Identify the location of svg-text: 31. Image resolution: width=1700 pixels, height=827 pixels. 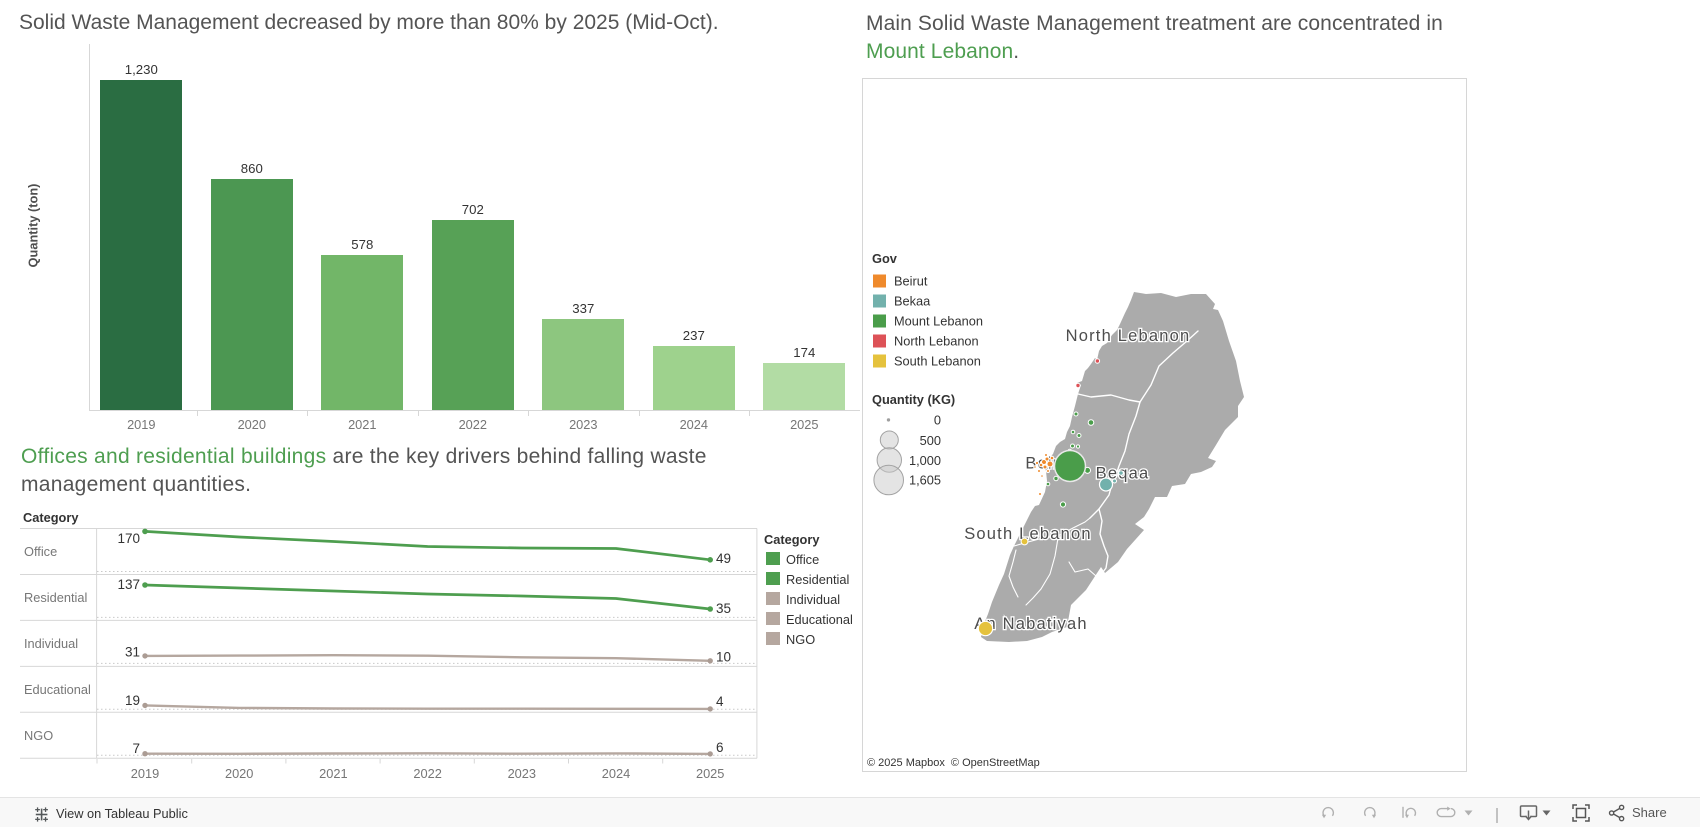
(132, 652).